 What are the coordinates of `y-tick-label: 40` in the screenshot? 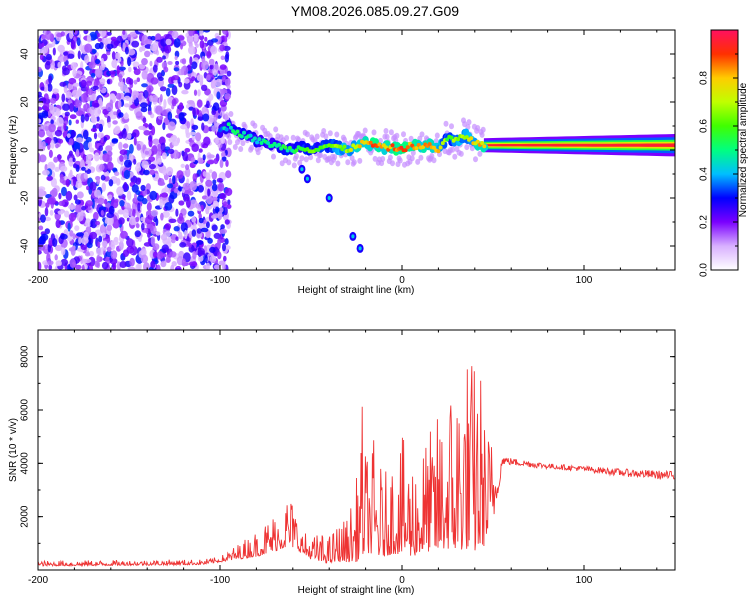 It's located at (25, 54).